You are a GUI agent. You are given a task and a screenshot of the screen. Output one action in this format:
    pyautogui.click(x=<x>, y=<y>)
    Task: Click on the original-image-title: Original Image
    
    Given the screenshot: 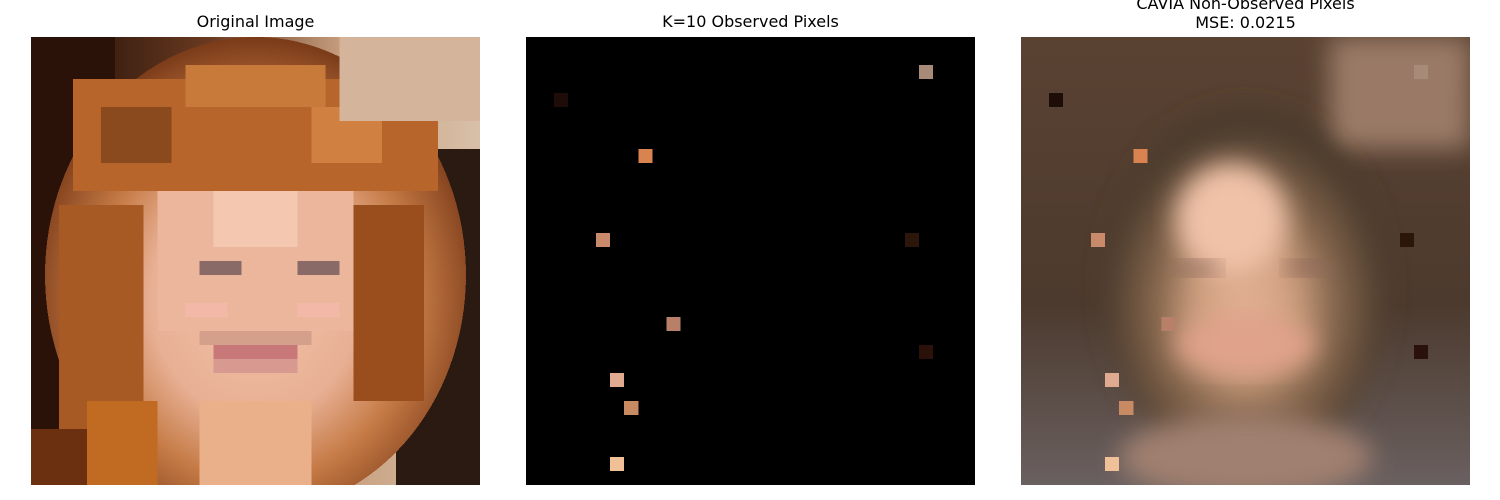 What is the action you would take?
    pyautogui.click(x=255, y=21)
    